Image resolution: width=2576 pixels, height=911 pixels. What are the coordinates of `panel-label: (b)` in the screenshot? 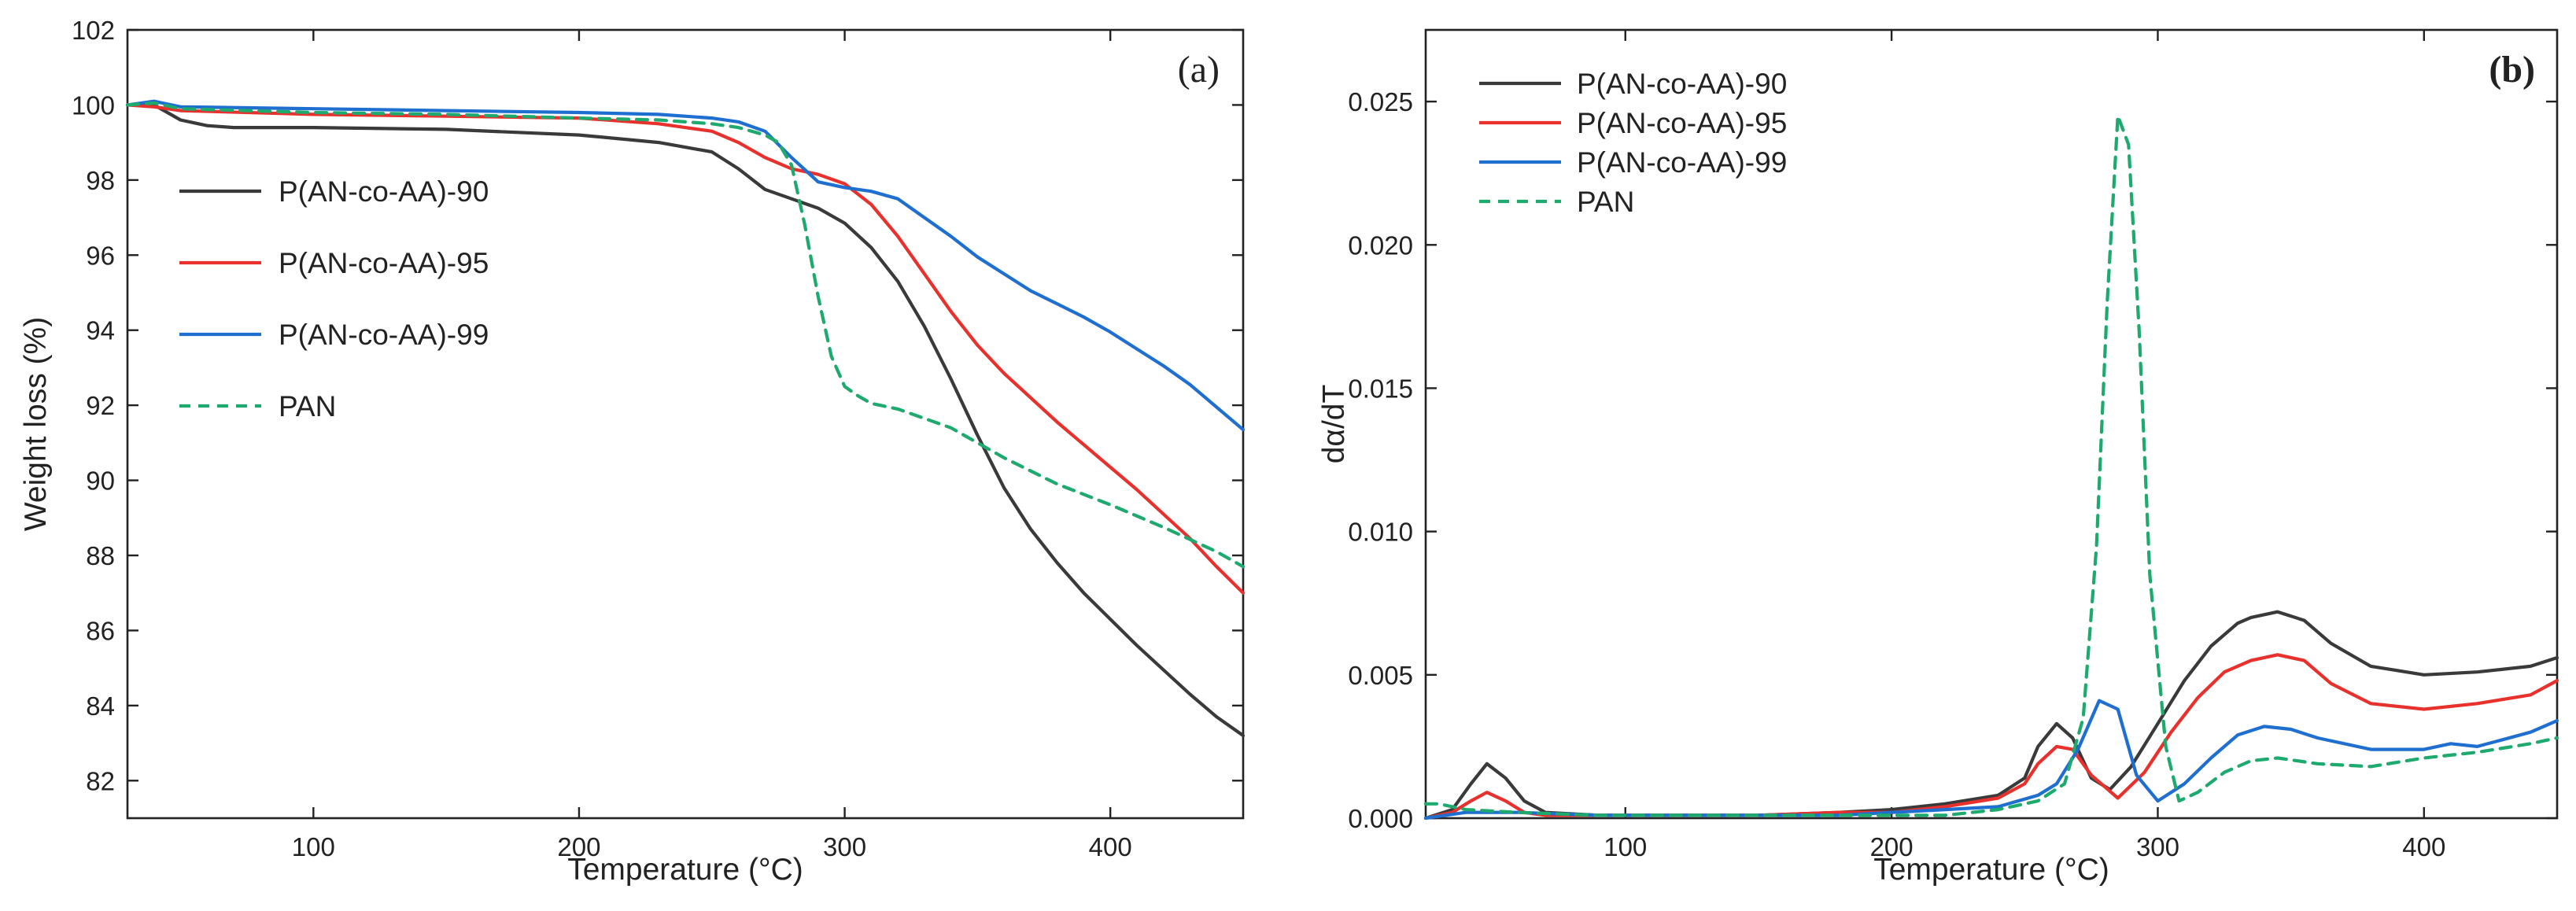 It's located at (2512, 69).